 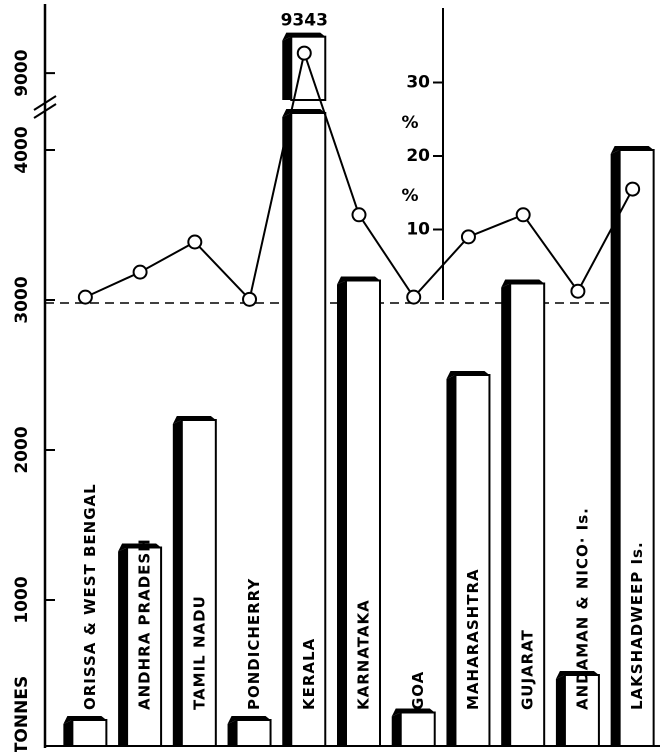 I want to click on category-label: MAHARASHTRA, so click(x=473, y=639).